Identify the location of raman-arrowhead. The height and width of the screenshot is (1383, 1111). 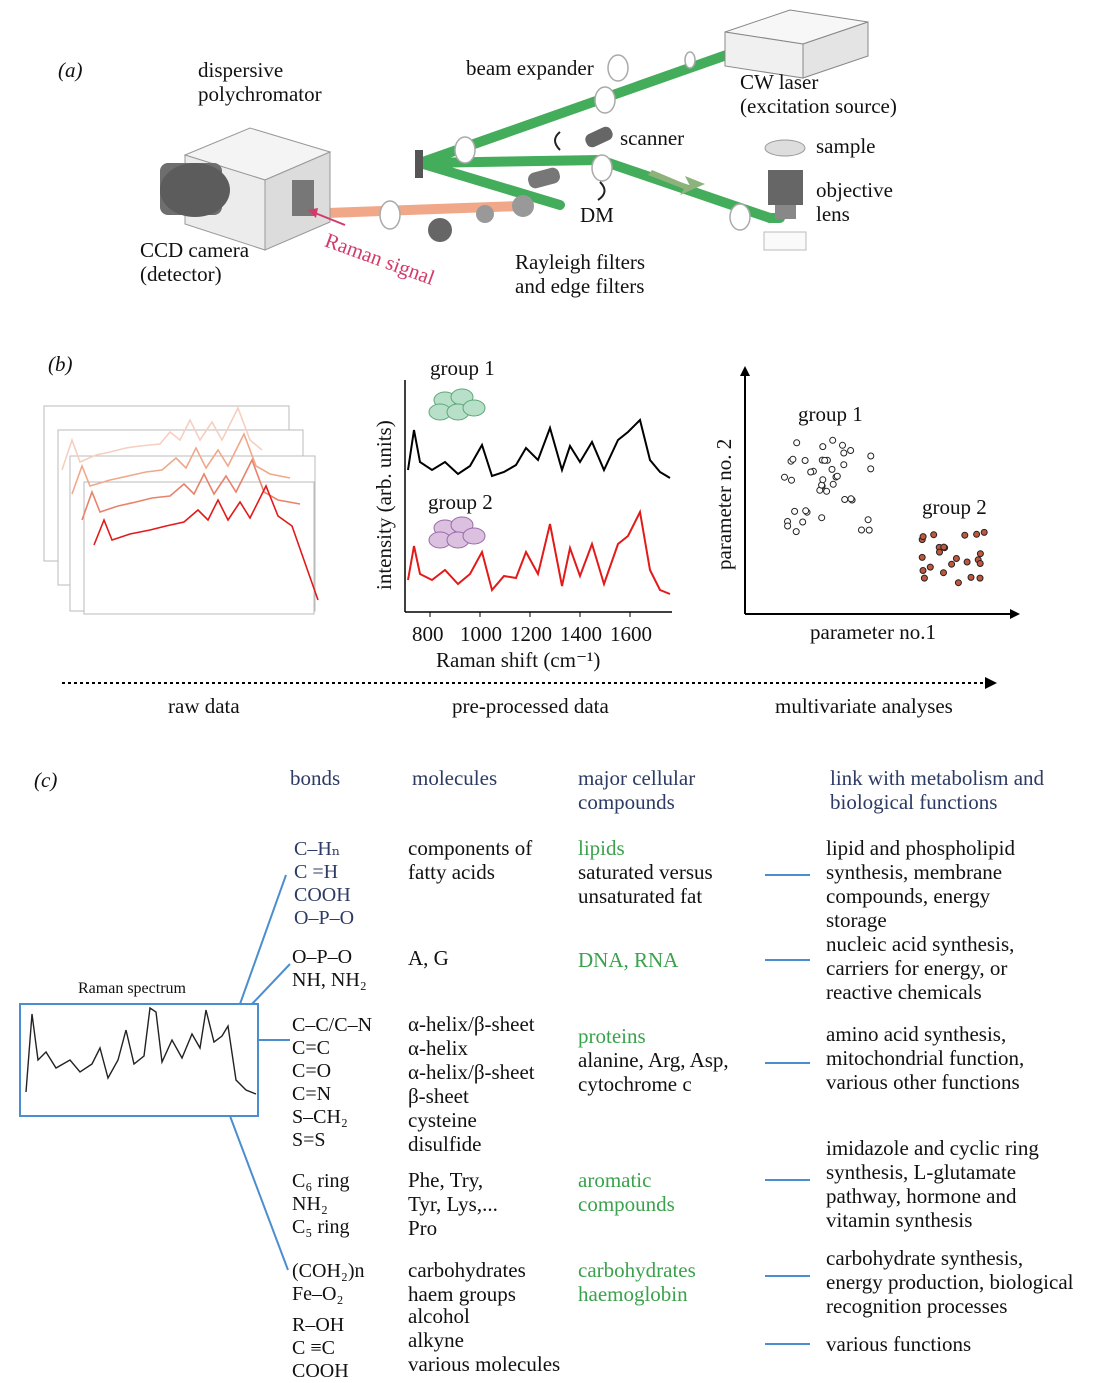
(313, 213).